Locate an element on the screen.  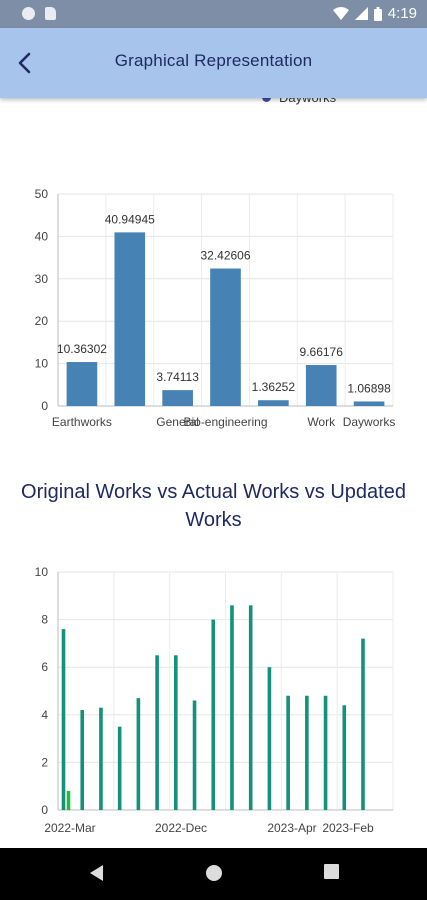
x-tick-label: Work is located at coordinates (321, 422).